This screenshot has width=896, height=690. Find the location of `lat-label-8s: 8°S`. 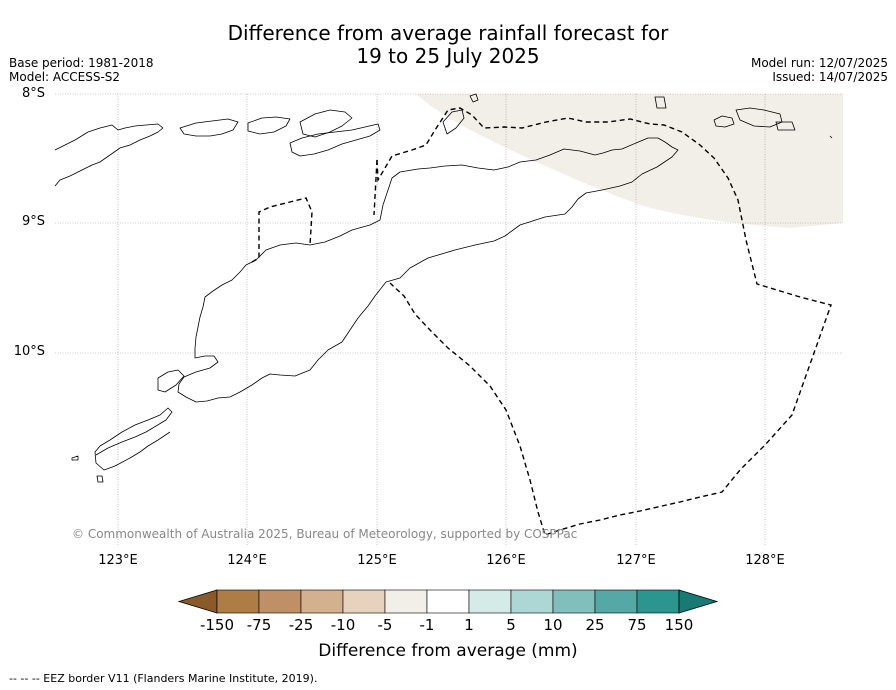

lat-label-8s: 8°S is located at coordinates (33, 93).